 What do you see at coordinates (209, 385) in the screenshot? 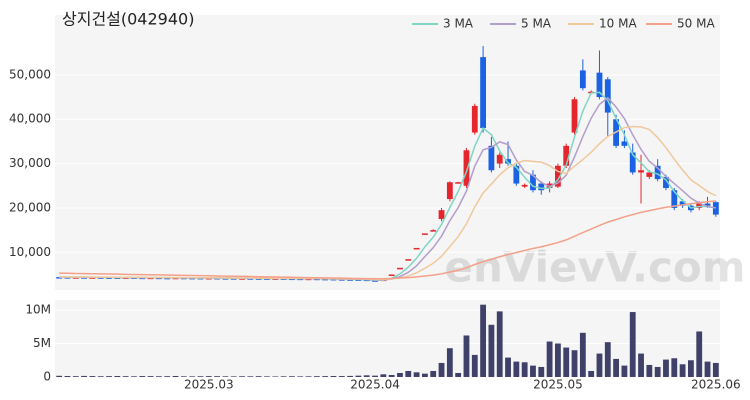
I see `x-tick-label: 2025.03` at bounding box center [209, 385].